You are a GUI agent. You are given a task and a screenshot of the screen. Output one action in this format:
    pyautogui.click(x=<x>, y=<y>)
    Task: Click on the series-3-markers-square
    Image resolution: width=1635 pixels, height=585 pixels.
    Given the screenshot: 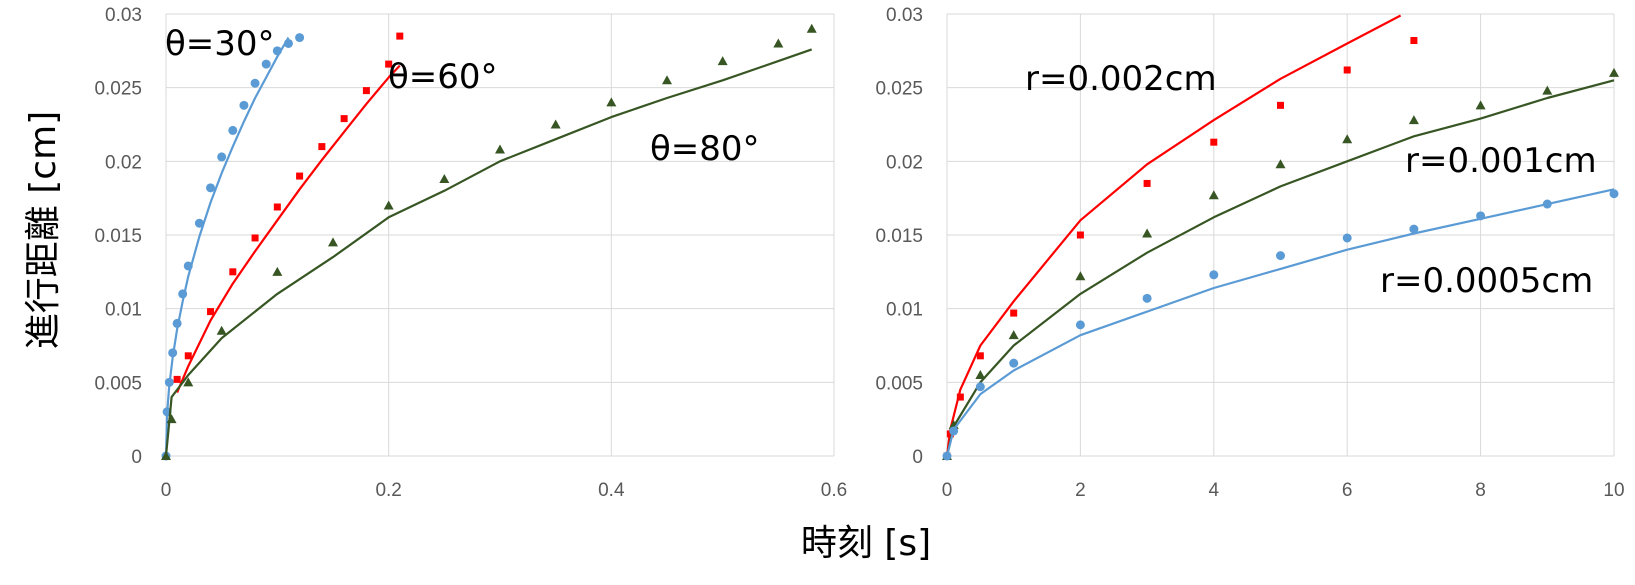 What is the action you would take?
    pyautogui.click(x=288, y=207)
    